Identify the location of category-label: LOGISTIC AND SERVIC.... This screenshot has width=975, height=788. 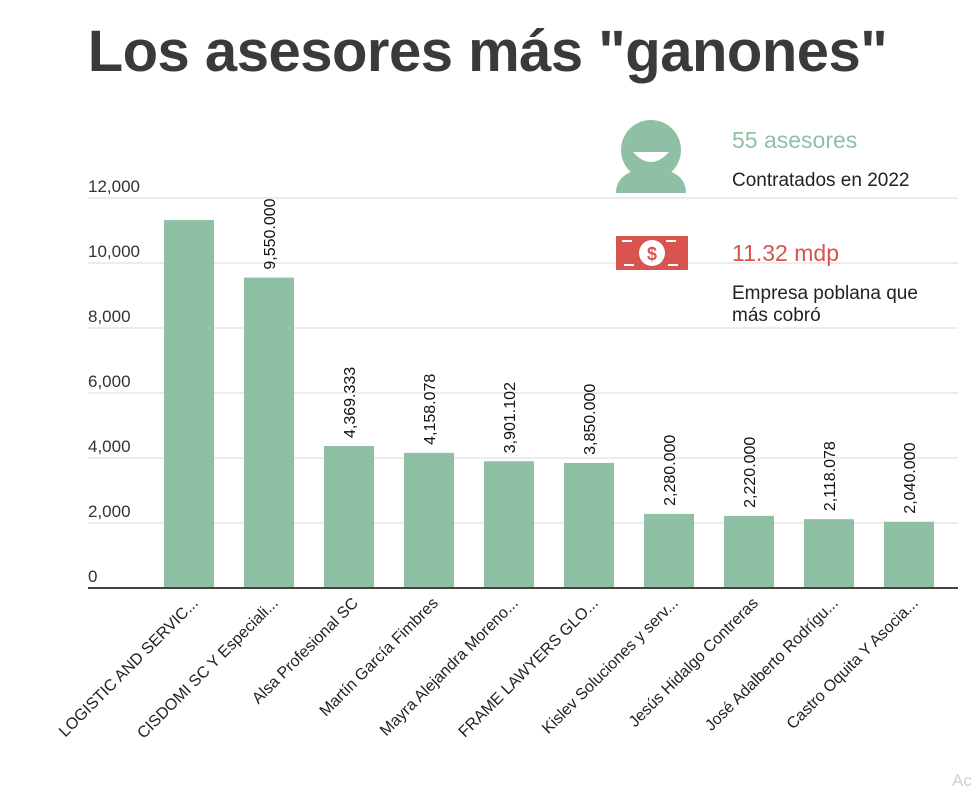
(129, 668).